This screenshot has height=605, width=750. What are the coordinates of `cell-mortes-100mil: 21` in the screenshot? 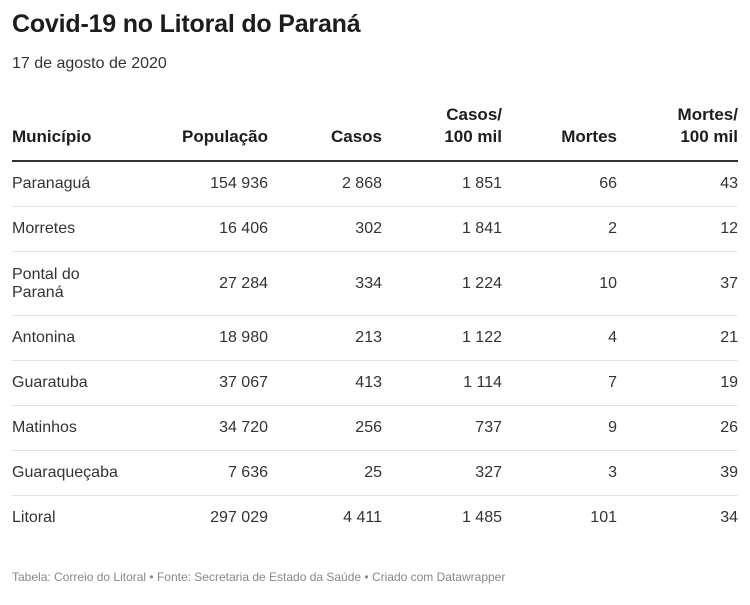 It's located at (677, 338).